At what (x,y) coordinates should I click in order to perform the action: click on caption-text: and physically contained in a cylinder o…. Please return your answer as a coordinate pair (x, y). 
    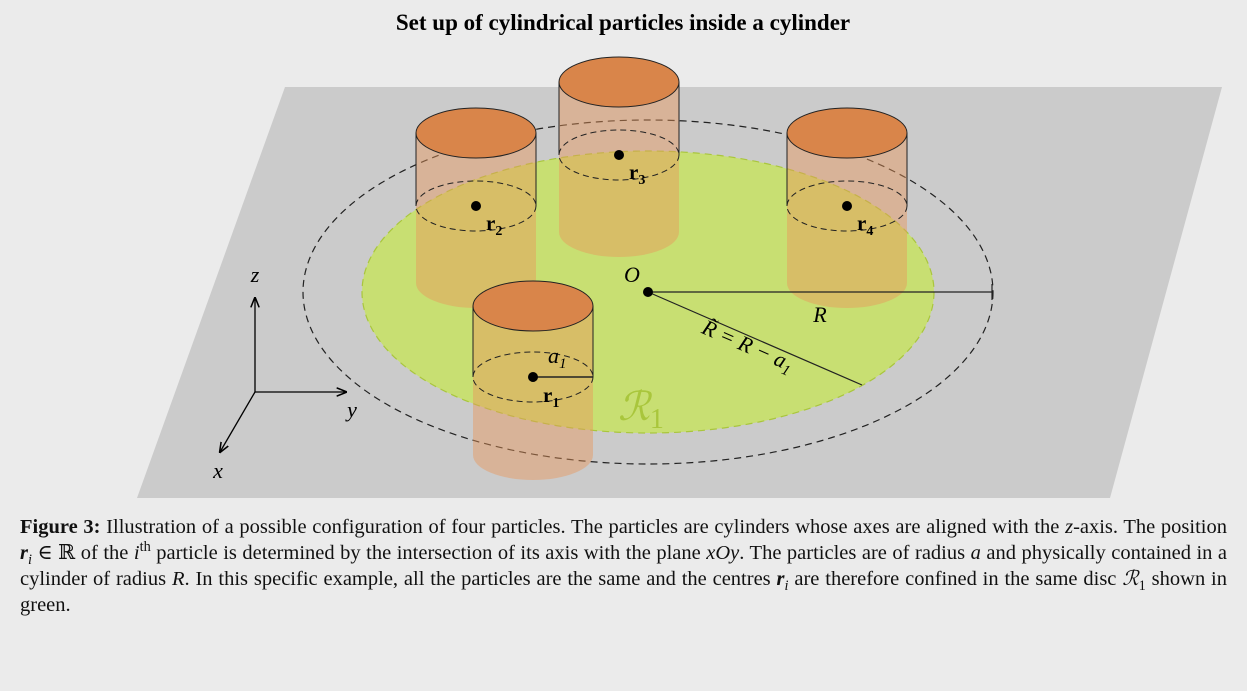
    Looking at the image, I should click on (624, 566).